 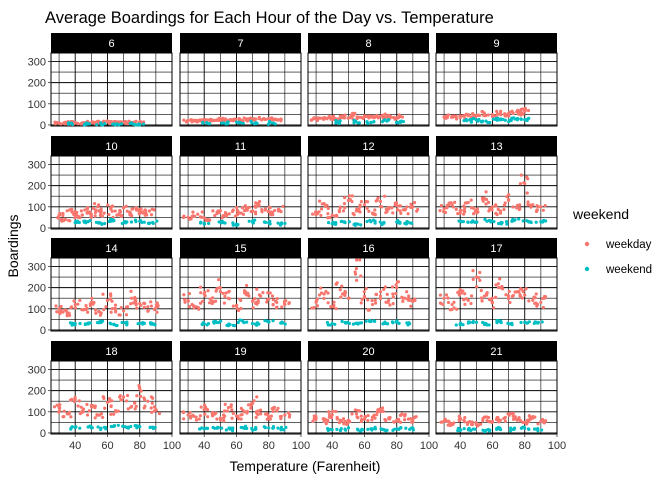 I want to click on y-tick-label: 300, so click(x=37, y=370).